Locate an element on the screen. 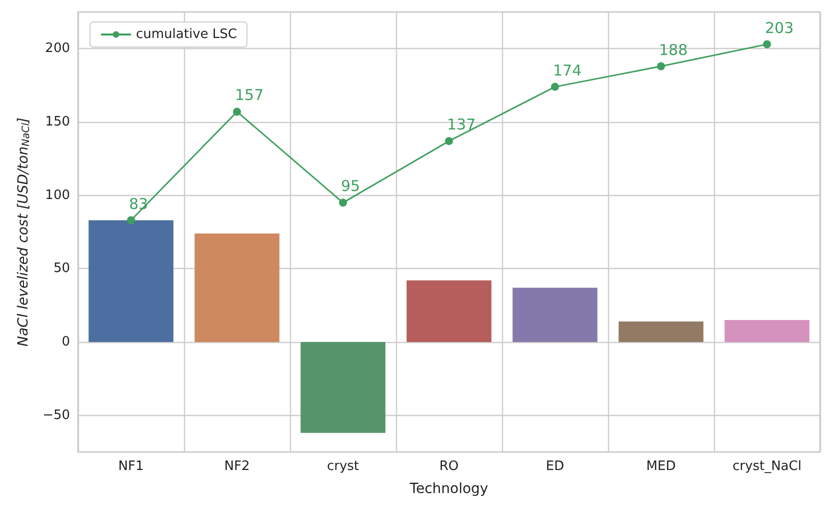 Image resolution: width=832 pixels, height=510 pixels. x-axis-title: Technology is located at coordinates (448, 489).